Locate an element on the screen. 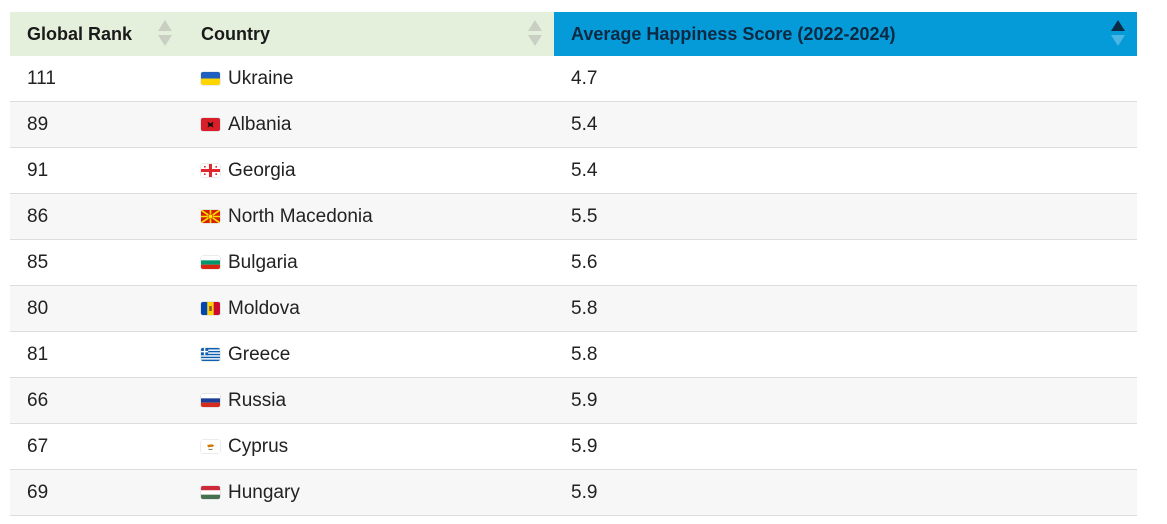 Image resolution: width=1167 pixels, height=524 pixels. country-cell: Georgia is located at coordinates (369, 170).